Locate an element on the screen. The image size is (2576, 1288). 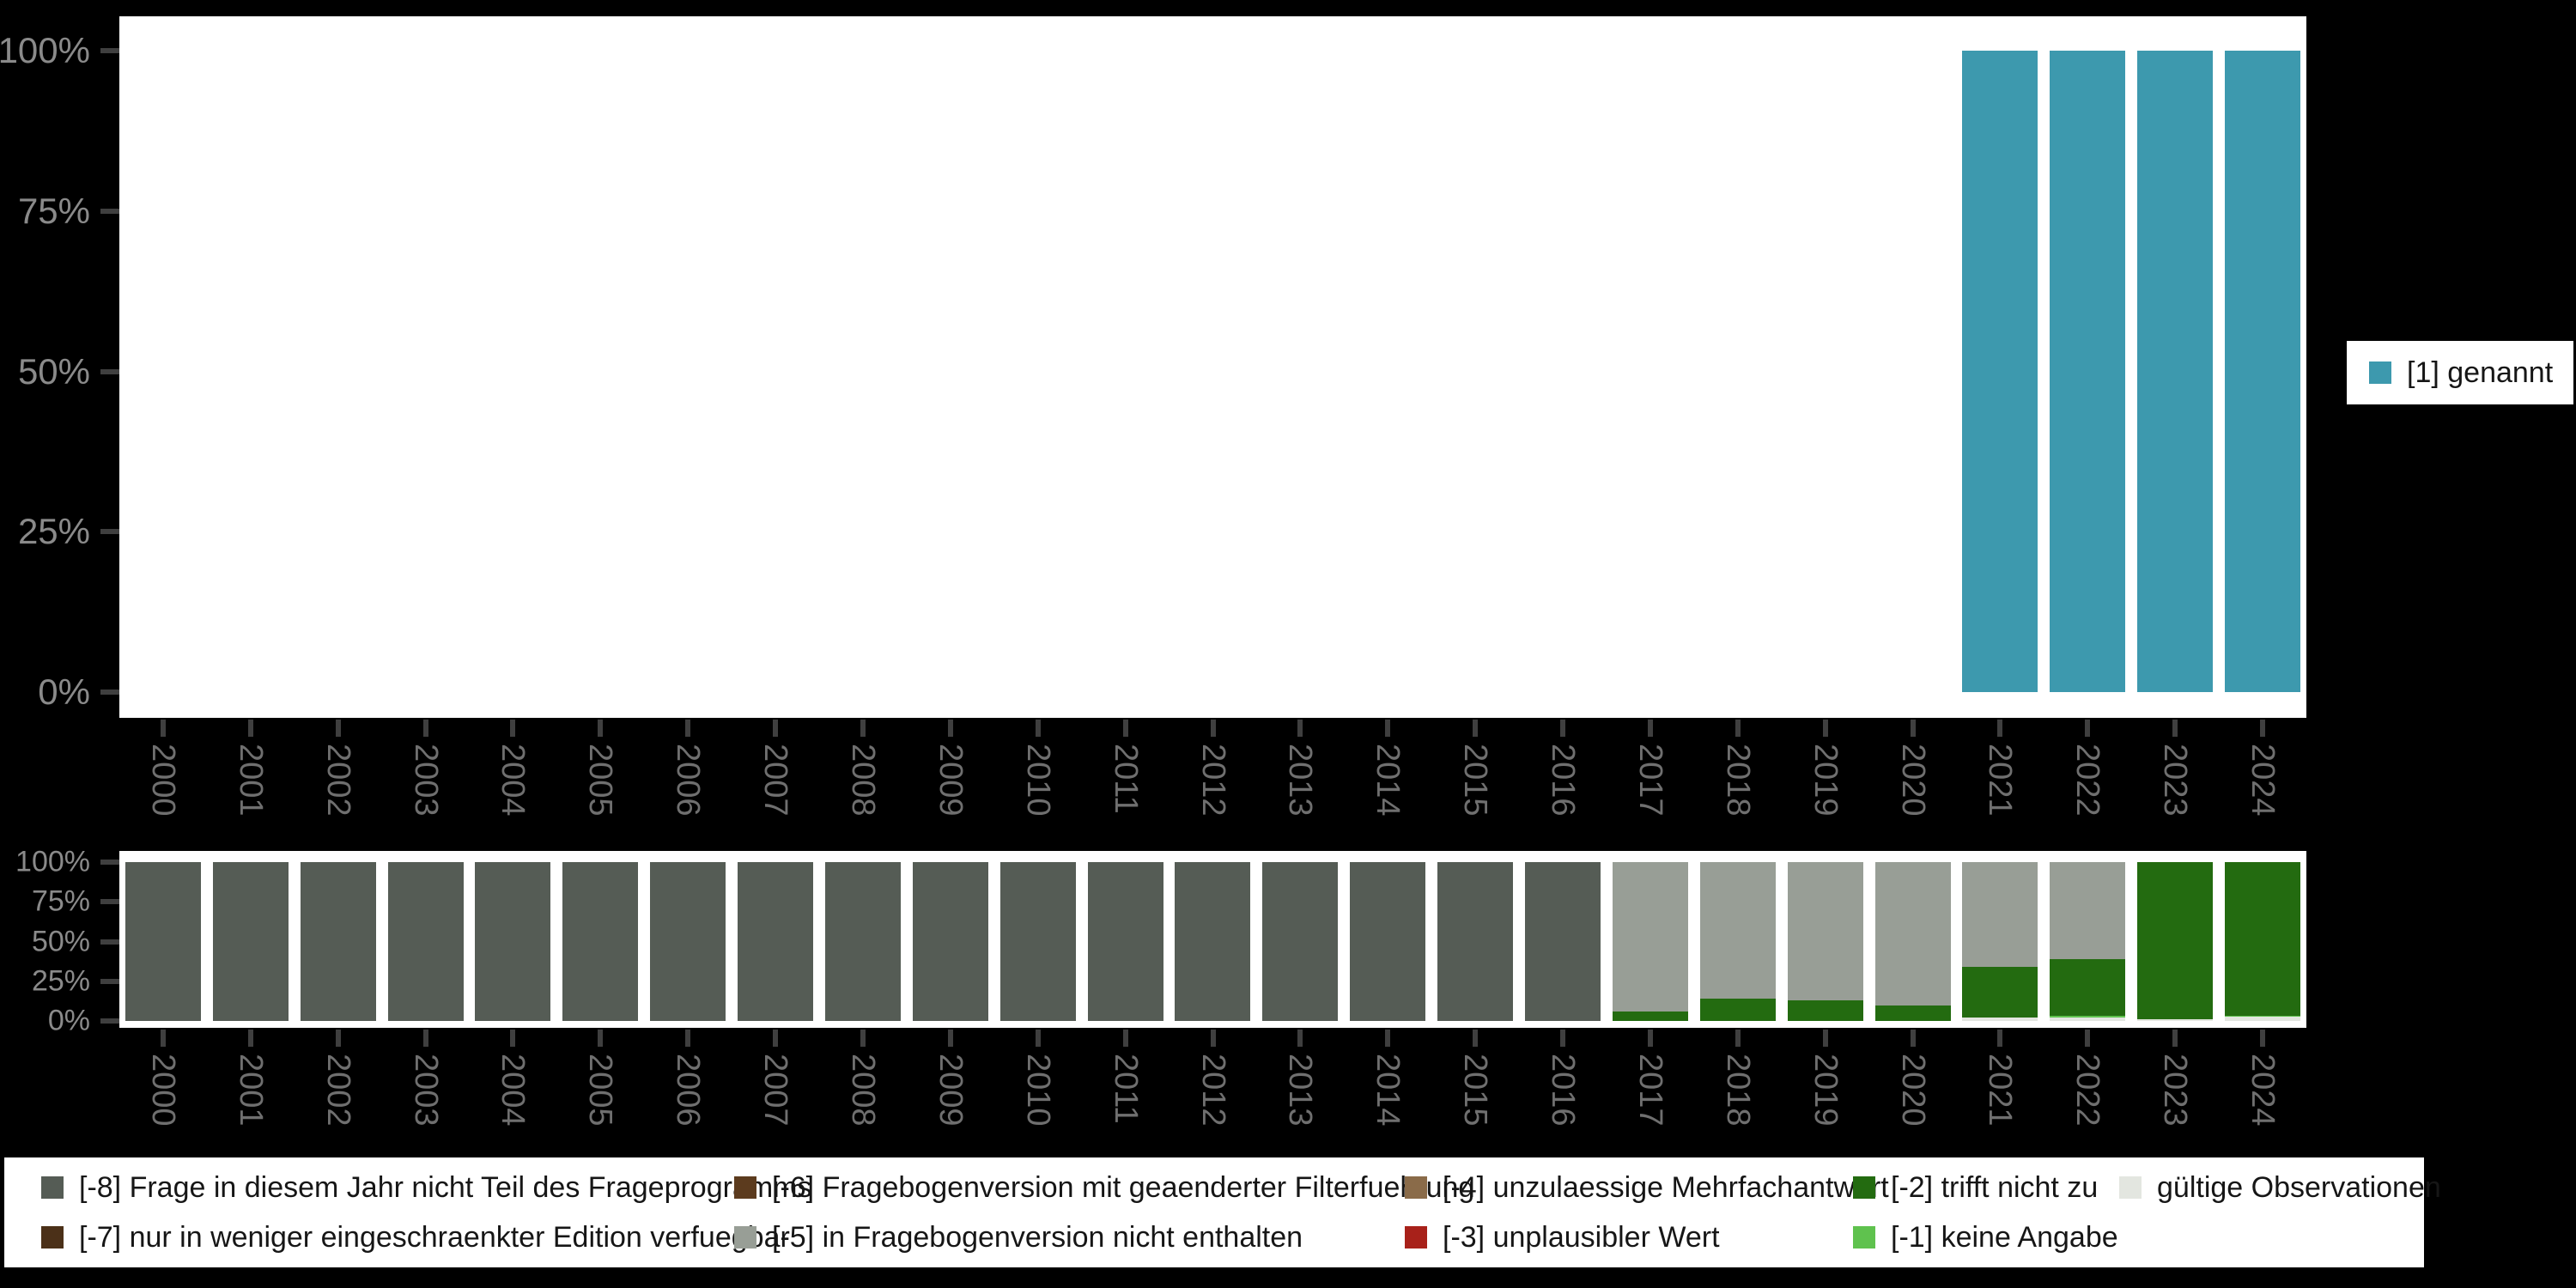
bar-slot-2008 is located at coordinates (863, 941).